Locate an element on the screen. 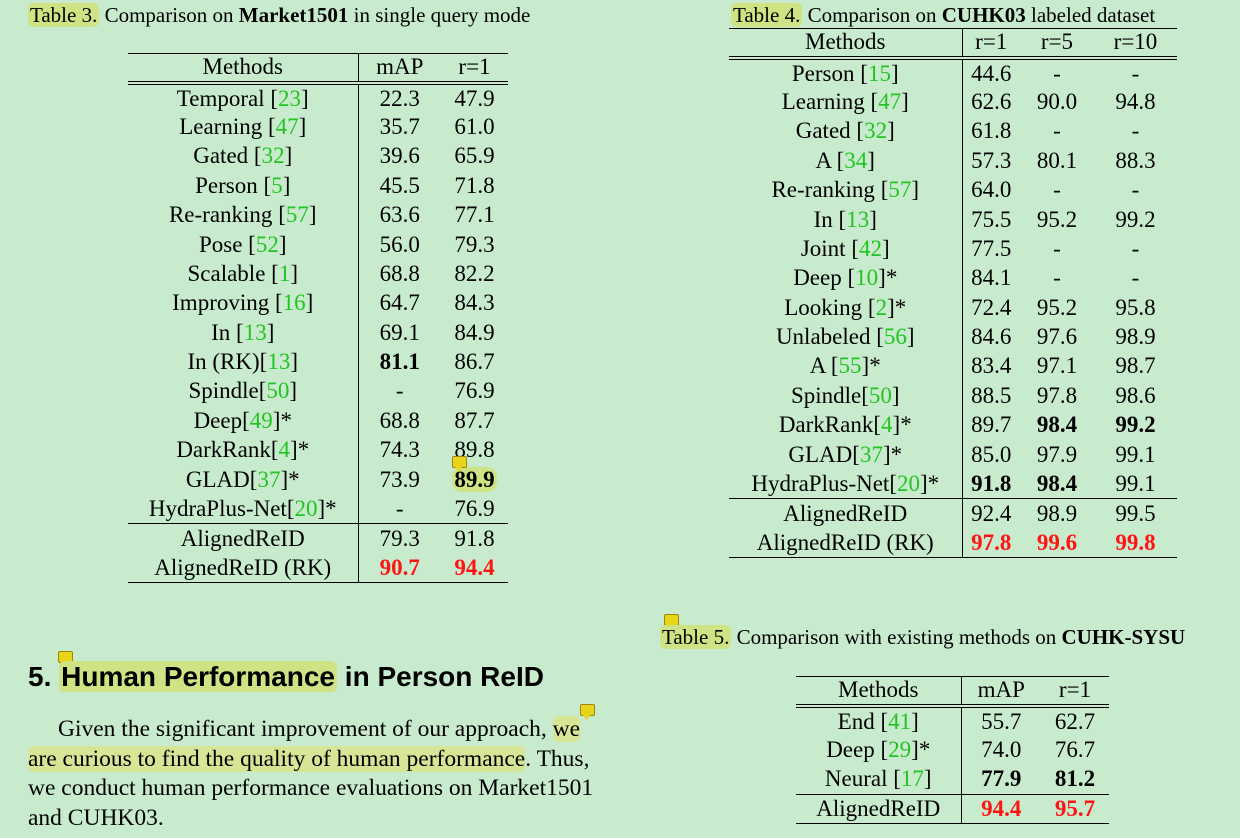  method-name: Improving is located at coordinates (221, 303).